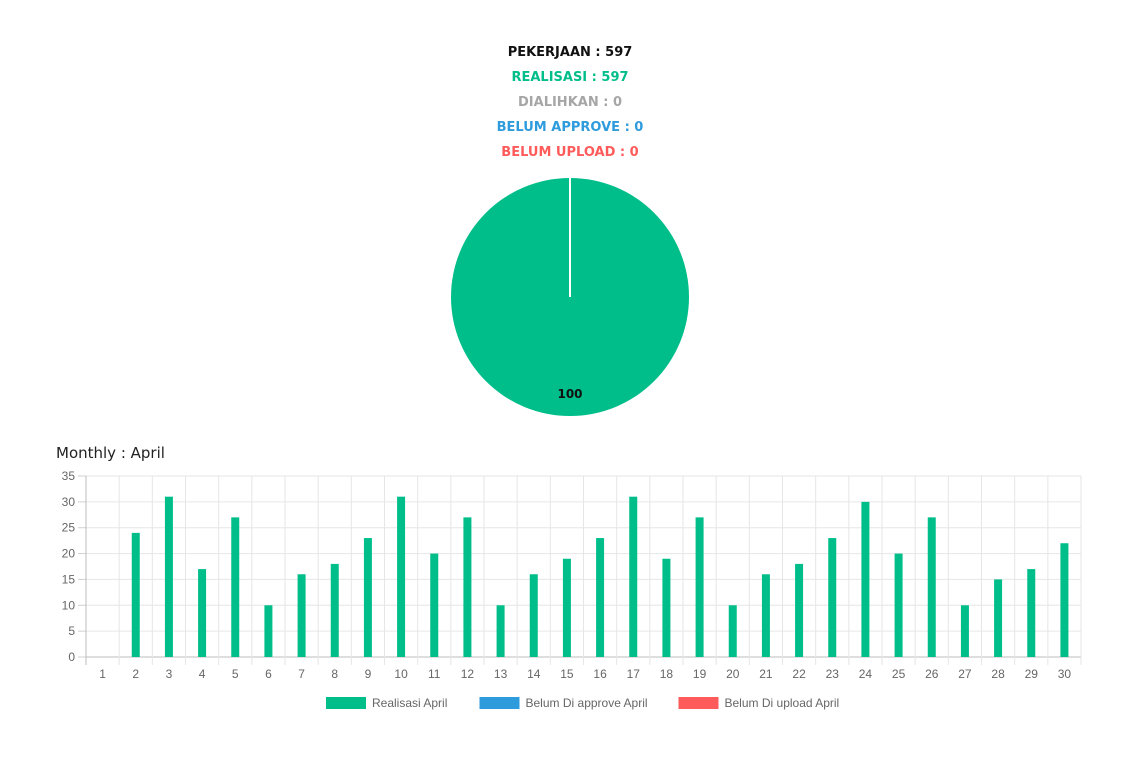 The height and width of the screenshot is (764, 1140). Describe the element at coordinates (69, 579) in the screenshot. I see `y-tick-label: 15` at that location.